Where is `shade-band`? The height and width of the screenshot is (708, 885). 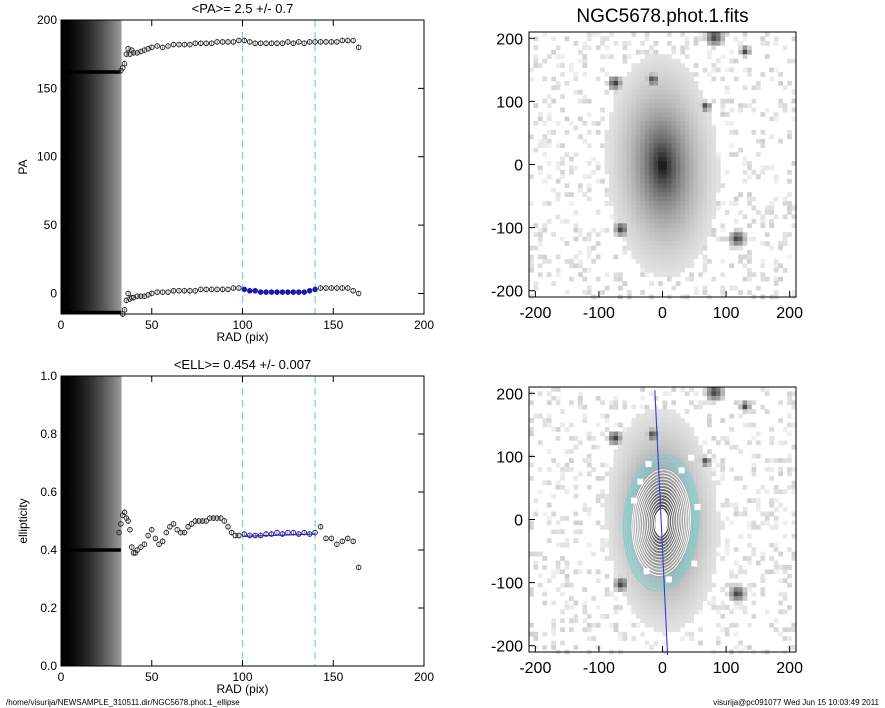 shade-band is located at coordinates (79, 521).